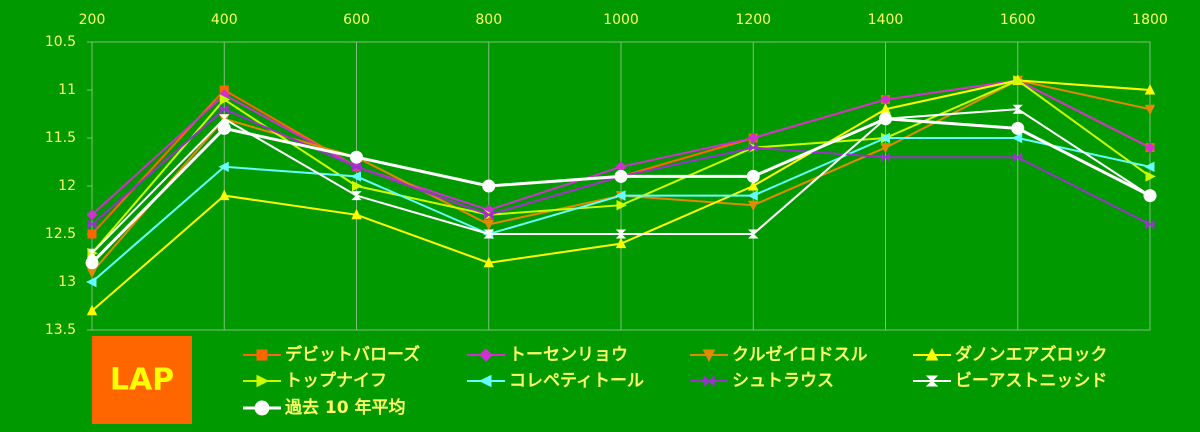 This screenshot has width=1200, height=432. I want to click on y-tick-label: 11, so click(67, 90).